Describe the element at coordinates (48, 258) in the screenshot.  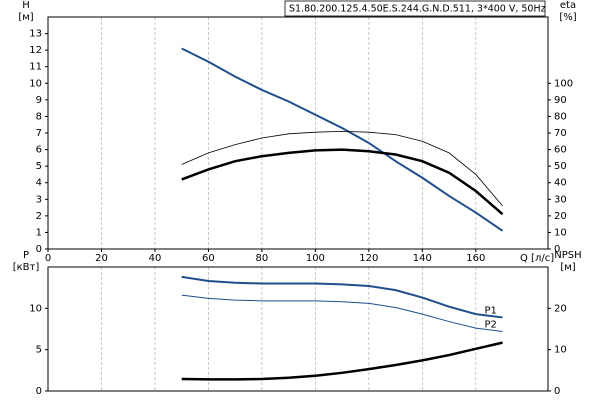
I see `x-tick-label: 0` at that location.